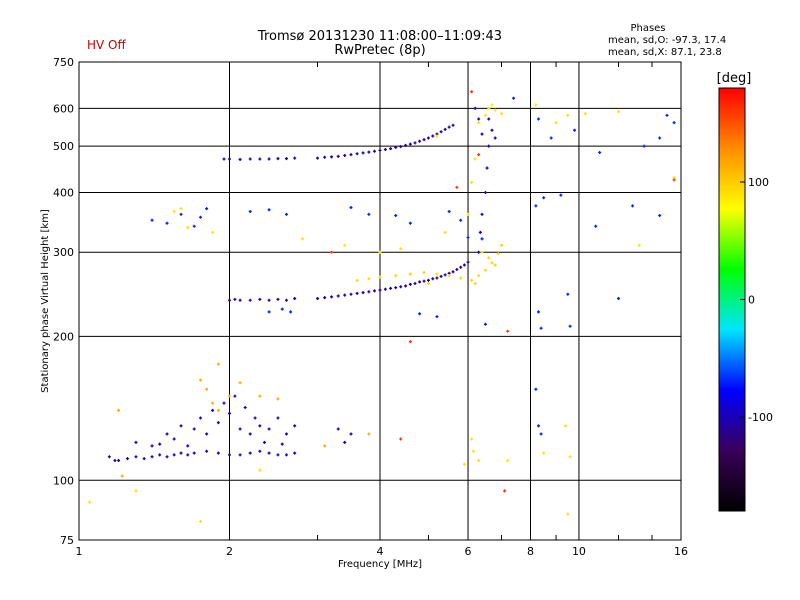  What do you see at coordinates (667, 40) in the screenshot?
I see `phases-line-o: mean, sd,O: -97.3, 17.4` at bounding box center [667, 40].